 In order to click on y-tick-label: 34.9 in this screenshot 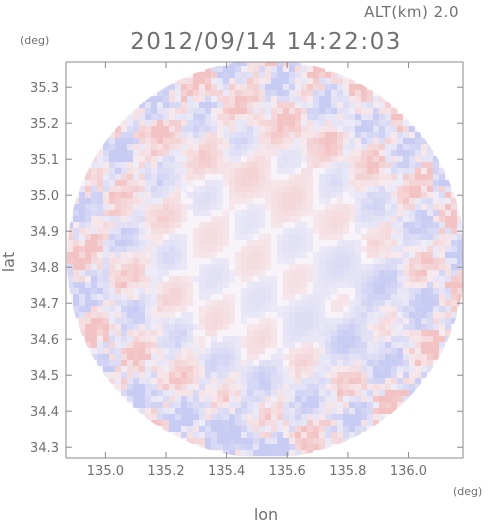, I will do `click(44, 232)`.